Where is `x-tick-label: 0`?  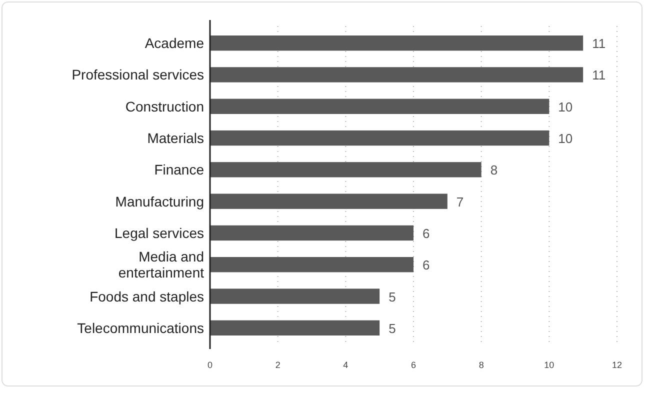 x-tick-label: 0 is located at coordinates (210, 365).